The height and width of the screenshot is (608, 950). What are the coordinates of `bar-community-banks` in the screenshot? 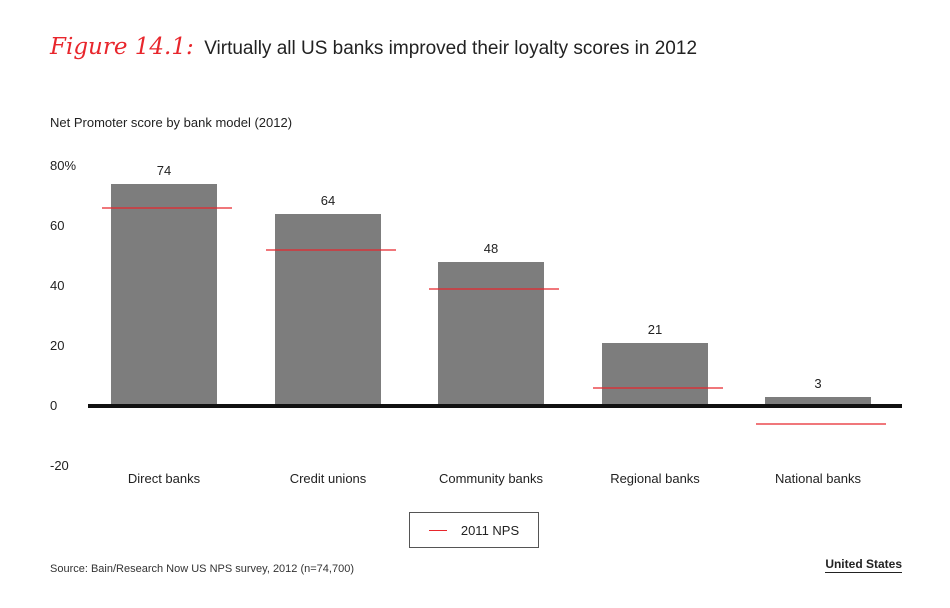 It's located at (491, 334).